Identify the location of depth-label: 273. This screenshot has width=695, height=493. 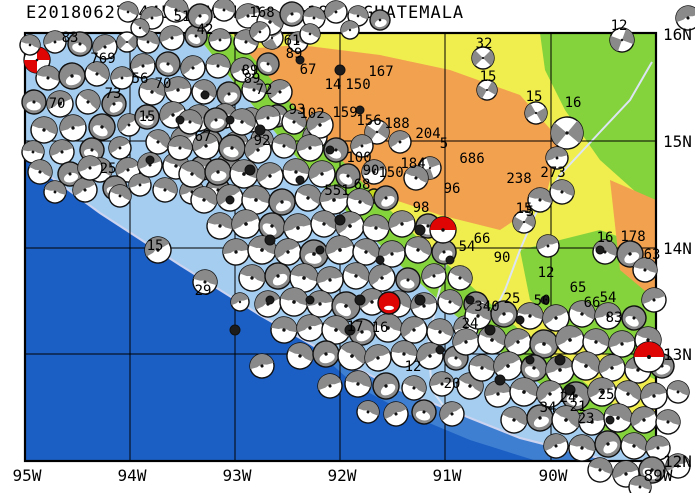
(552, 173).